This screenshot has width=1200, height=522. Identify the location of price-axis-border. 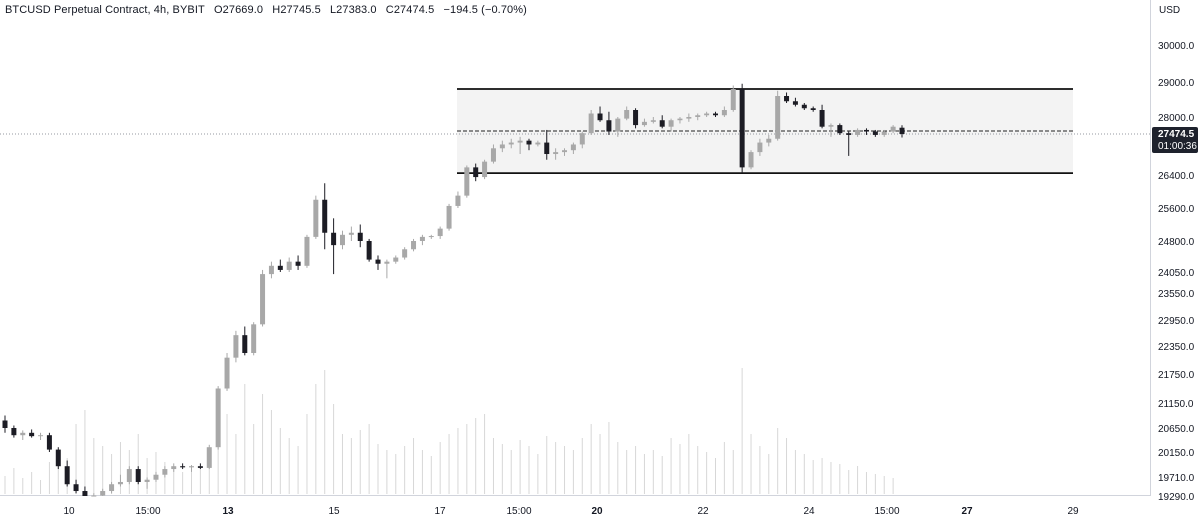
(1150, 247).